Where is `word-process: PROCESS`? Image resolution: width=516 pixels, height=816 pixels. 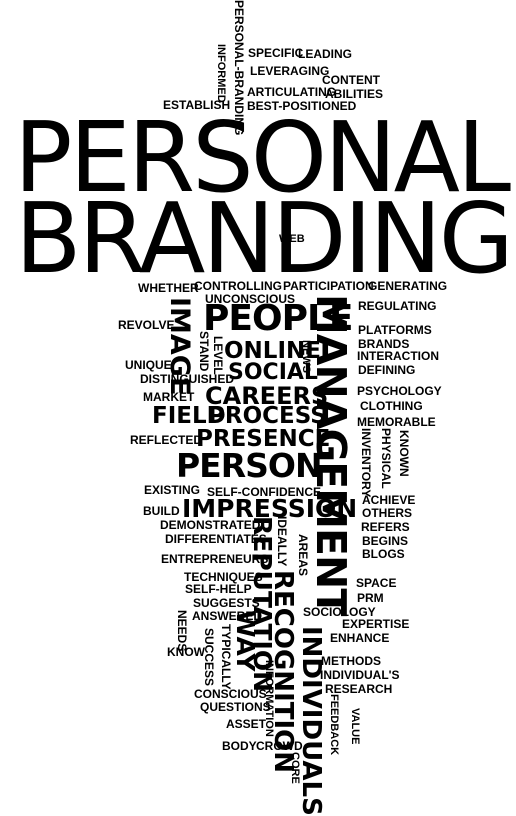
word-process: PROCESS is located at coordinates (267, 416).